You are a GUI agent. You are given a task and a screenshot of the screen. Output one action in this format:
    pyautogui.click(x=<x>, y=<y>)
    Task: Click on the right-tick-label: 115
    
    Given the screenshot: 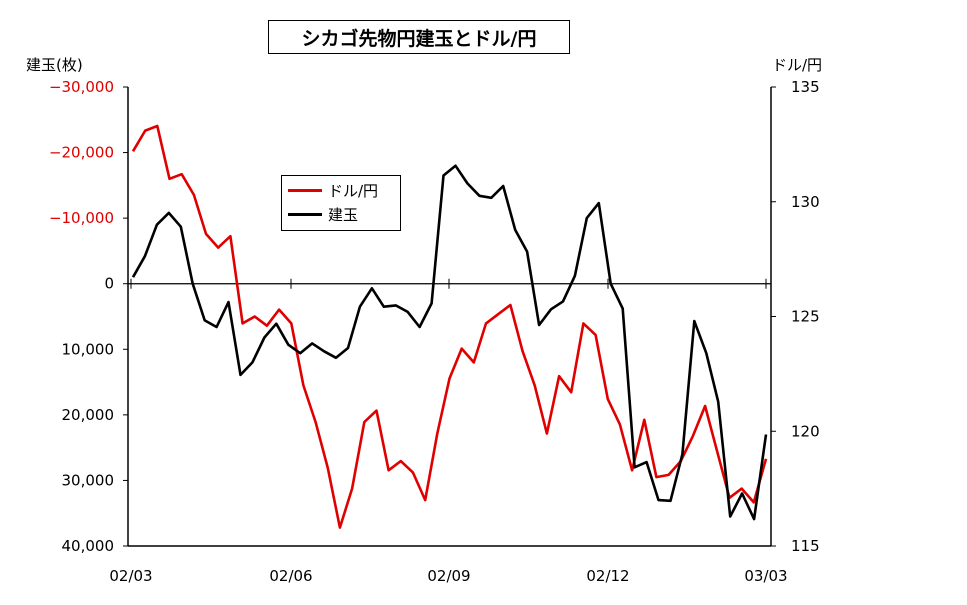 What is the action you would take?
    pyautogui.click(x=805, y=546)
    